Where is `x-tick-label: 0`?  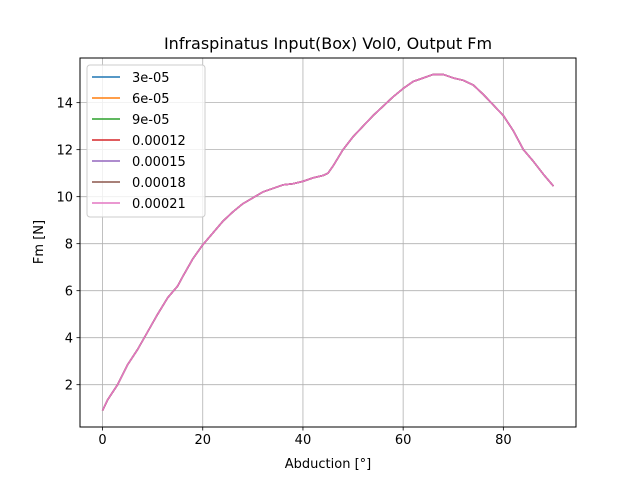 x-tick-label: 0 is located at coordinates (102, 440).